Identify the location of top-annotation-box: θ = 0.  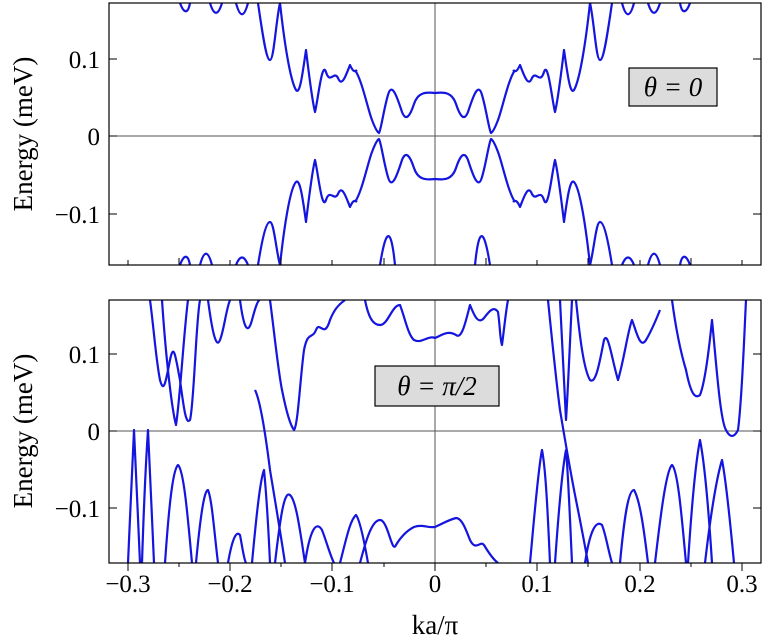
(673, 87).